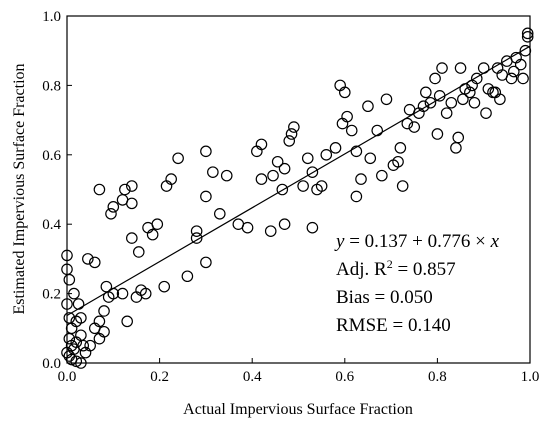  Describe the element at coordinates (437, 377) in the screenshot. I see `x-tick-label: 0.8` at that location.